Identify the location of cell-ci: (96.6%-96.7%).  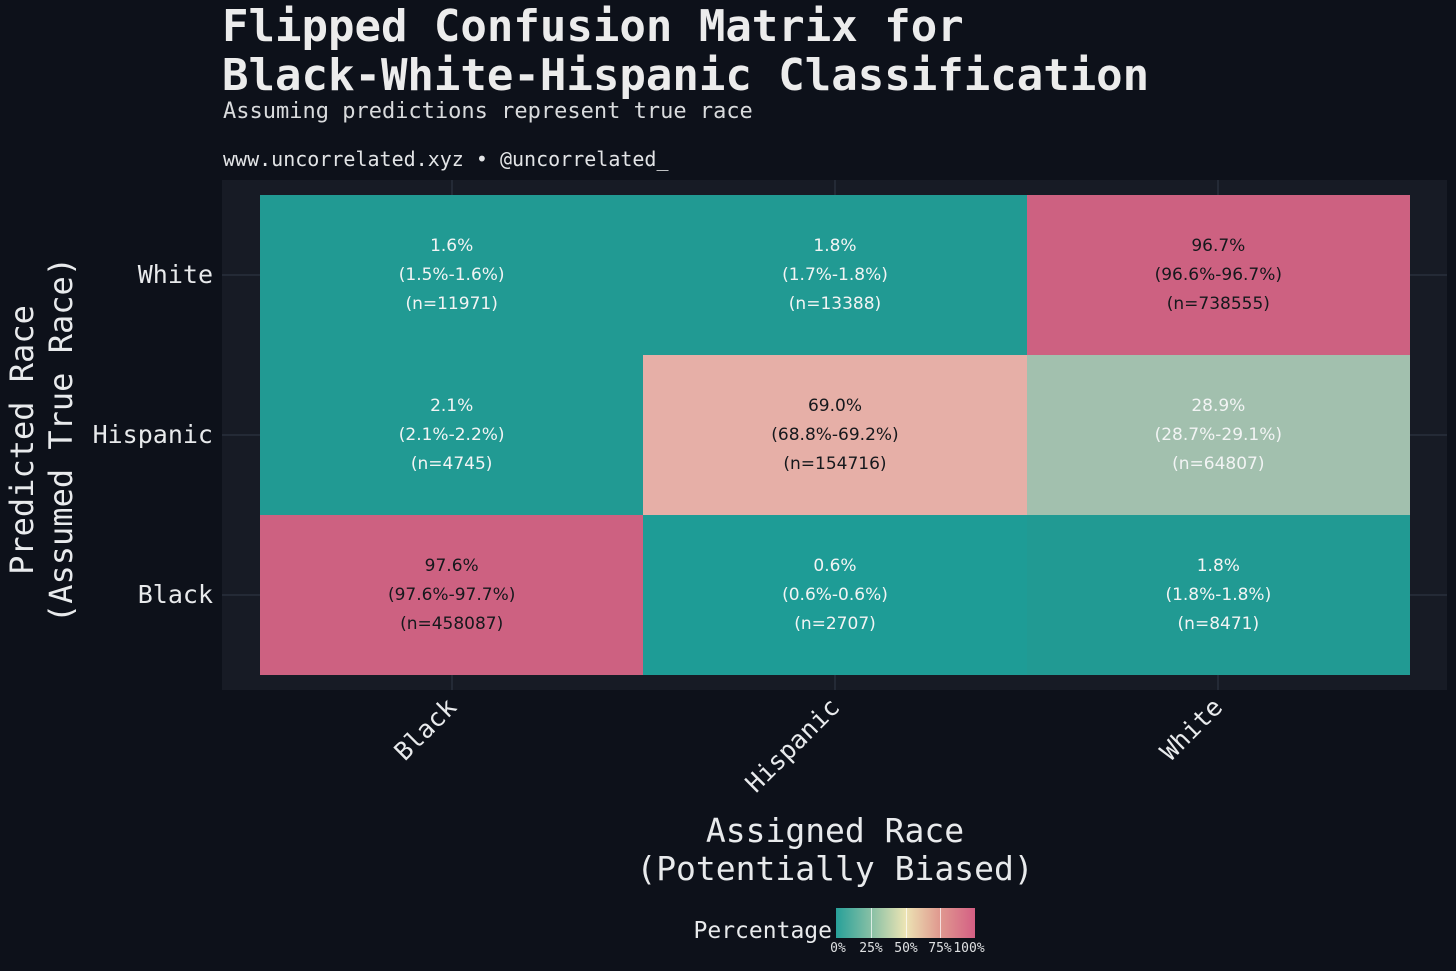
(1218, 274).